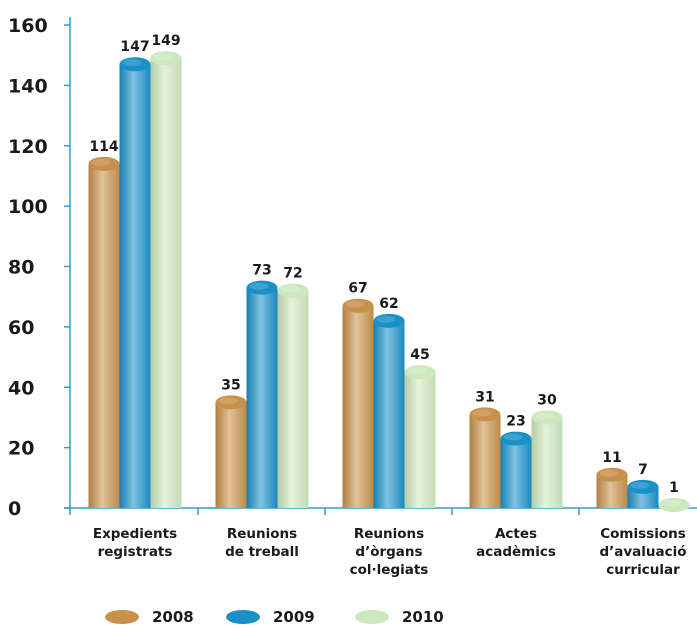 The height and width of the screenshot is (625, 697). Describe the element at coordinates (419, 355) in the screenshot. I see `data-label: 45` at that location.